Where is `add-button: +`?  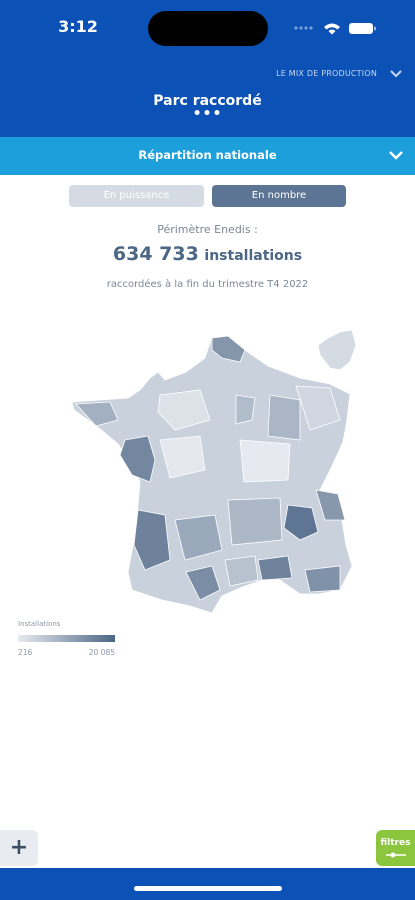
add-button: + is located at coordinates (19, 848).